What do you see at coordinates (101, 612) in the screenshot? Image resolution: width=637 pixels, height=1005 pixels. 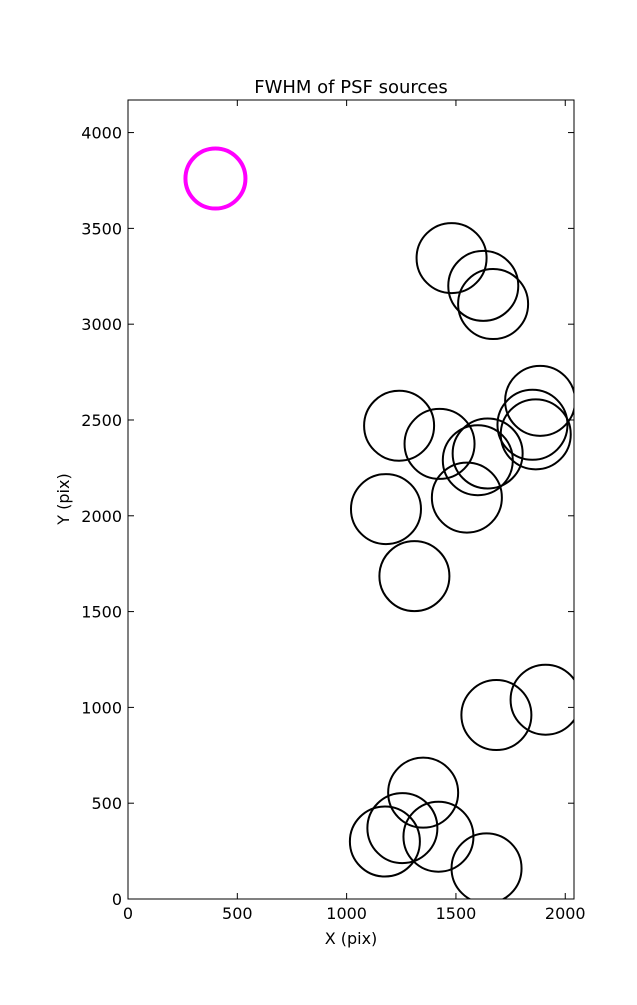 I see `y-tick-label-3: 1500` at bounding box center [101, 612].